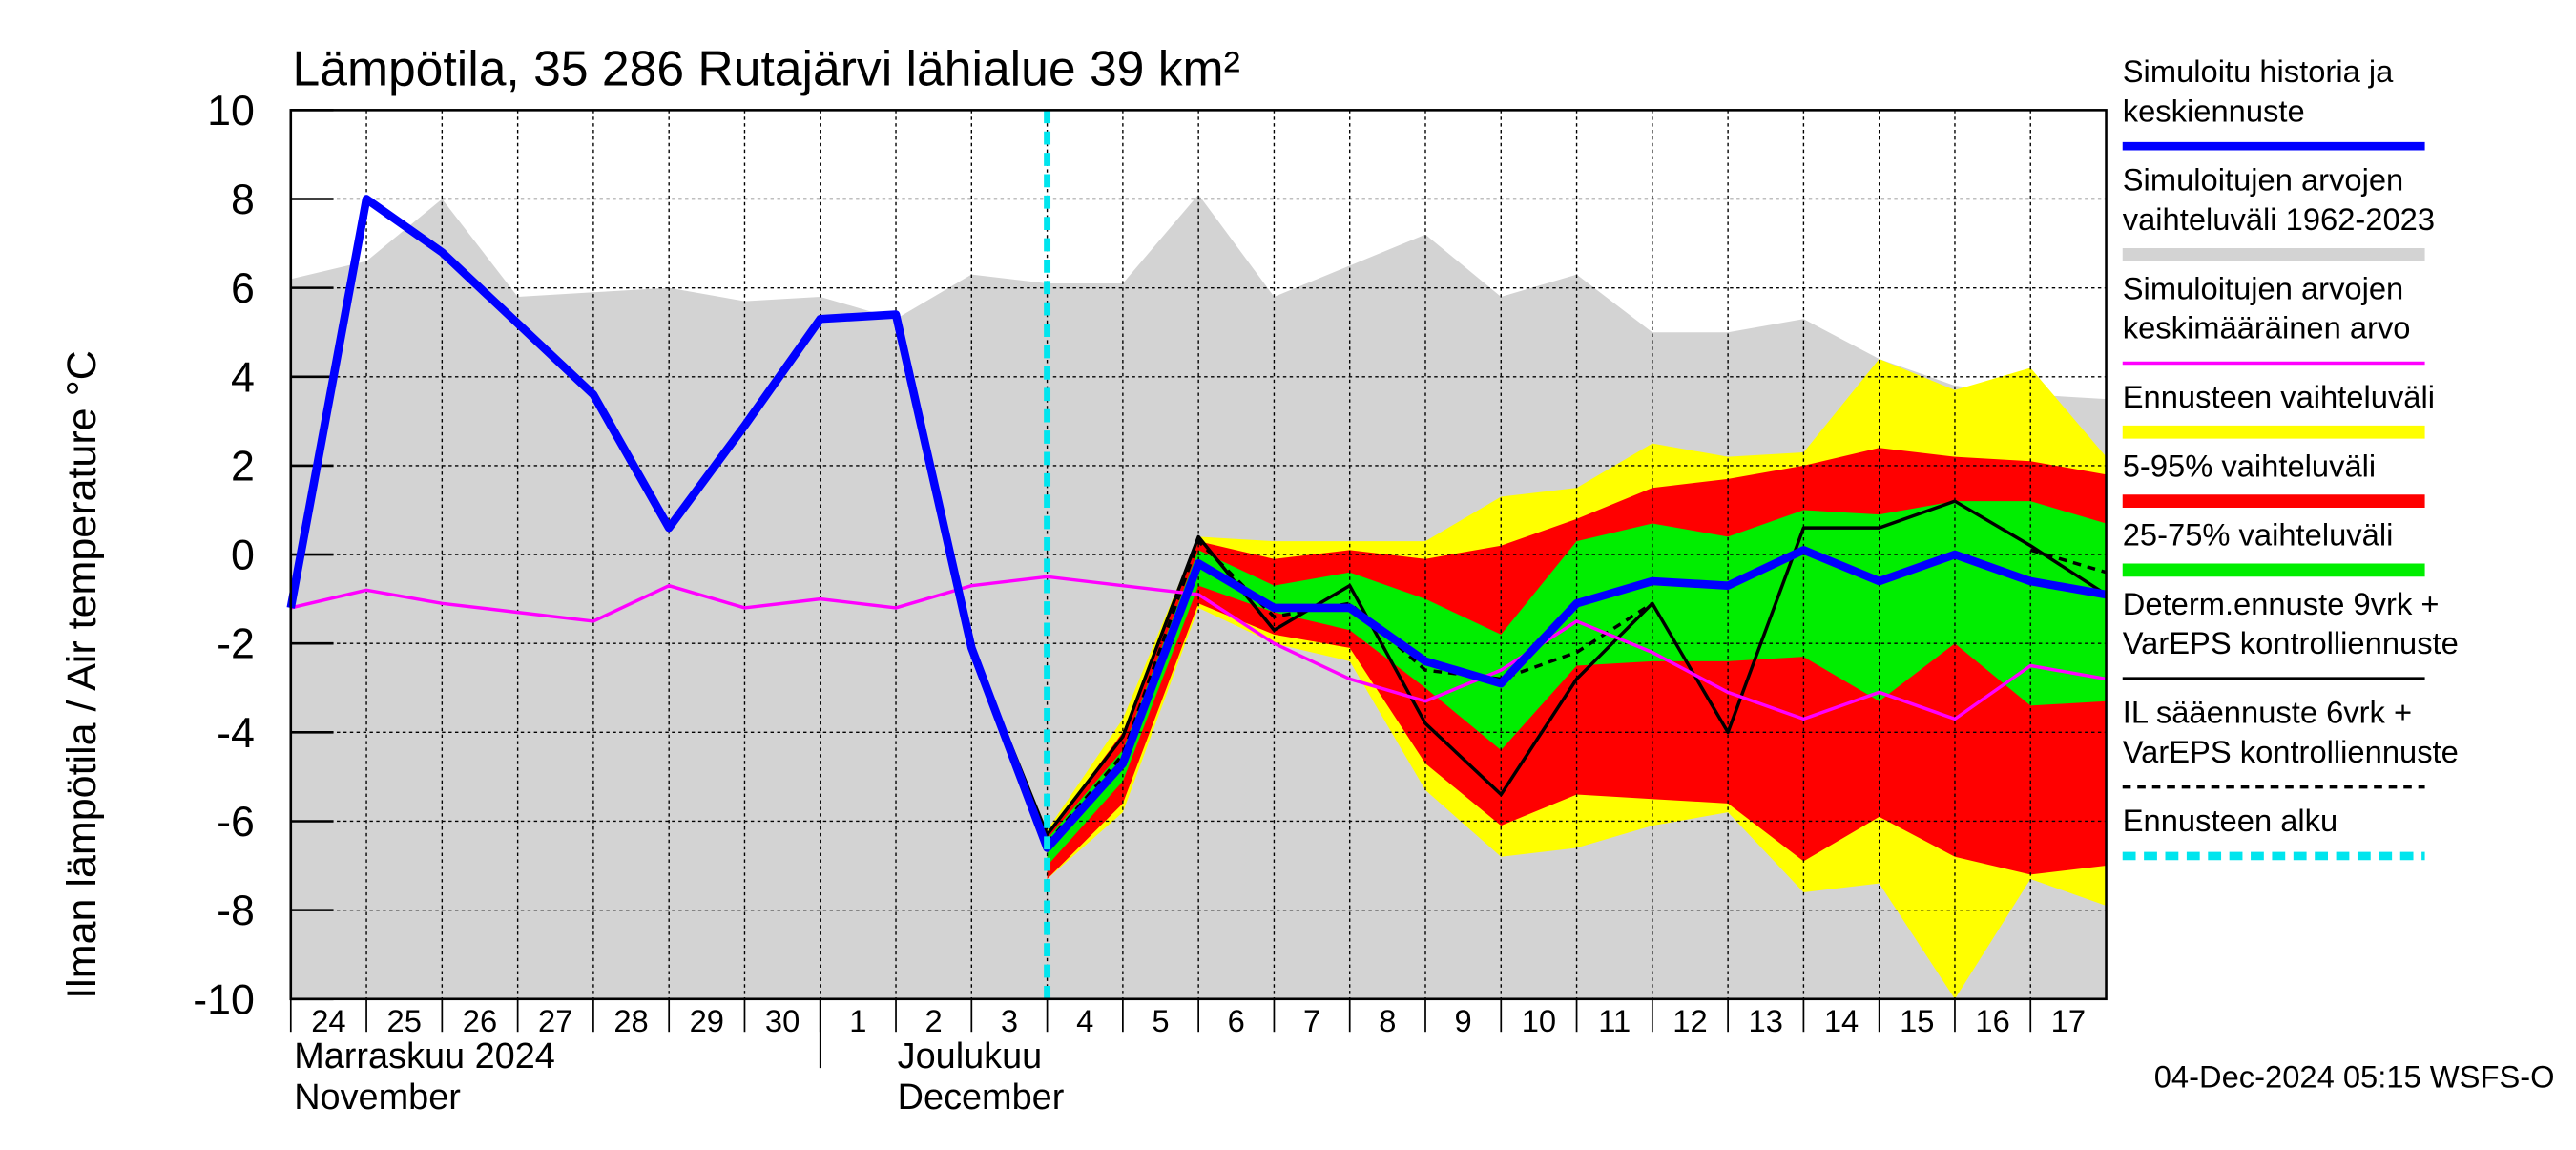 Image resolution: width=2576 pixels, height=1150 pixels. What do you see at coordinates (782, 1020) in the screenshot?
I see `x-tick-label: 30` at bounding box center [782, 1020].